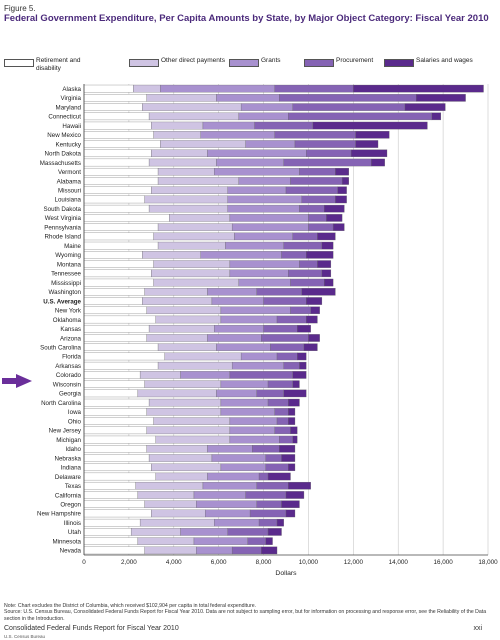 The width and height of the screenshot is (500, 640). I want to click on category-label: Vermont, so click(69, 172).